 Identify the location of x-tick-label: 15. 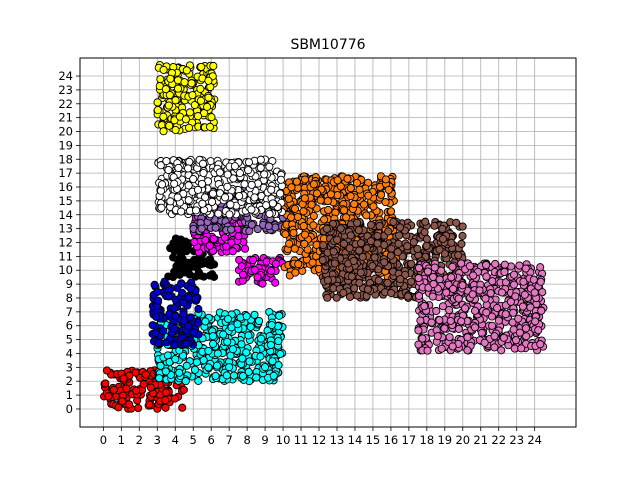
(373, 440).